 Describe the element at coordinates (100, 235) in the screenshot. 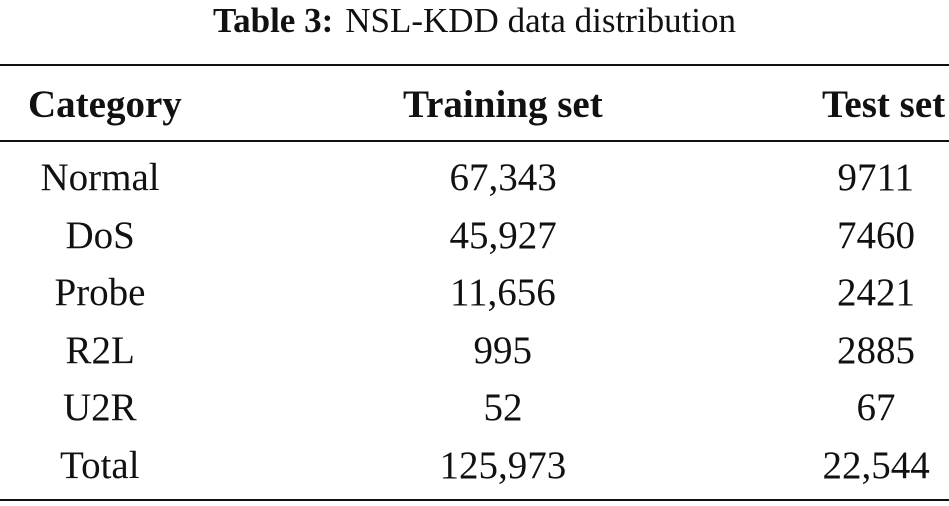

I see `table-cell: DoS` at that location.